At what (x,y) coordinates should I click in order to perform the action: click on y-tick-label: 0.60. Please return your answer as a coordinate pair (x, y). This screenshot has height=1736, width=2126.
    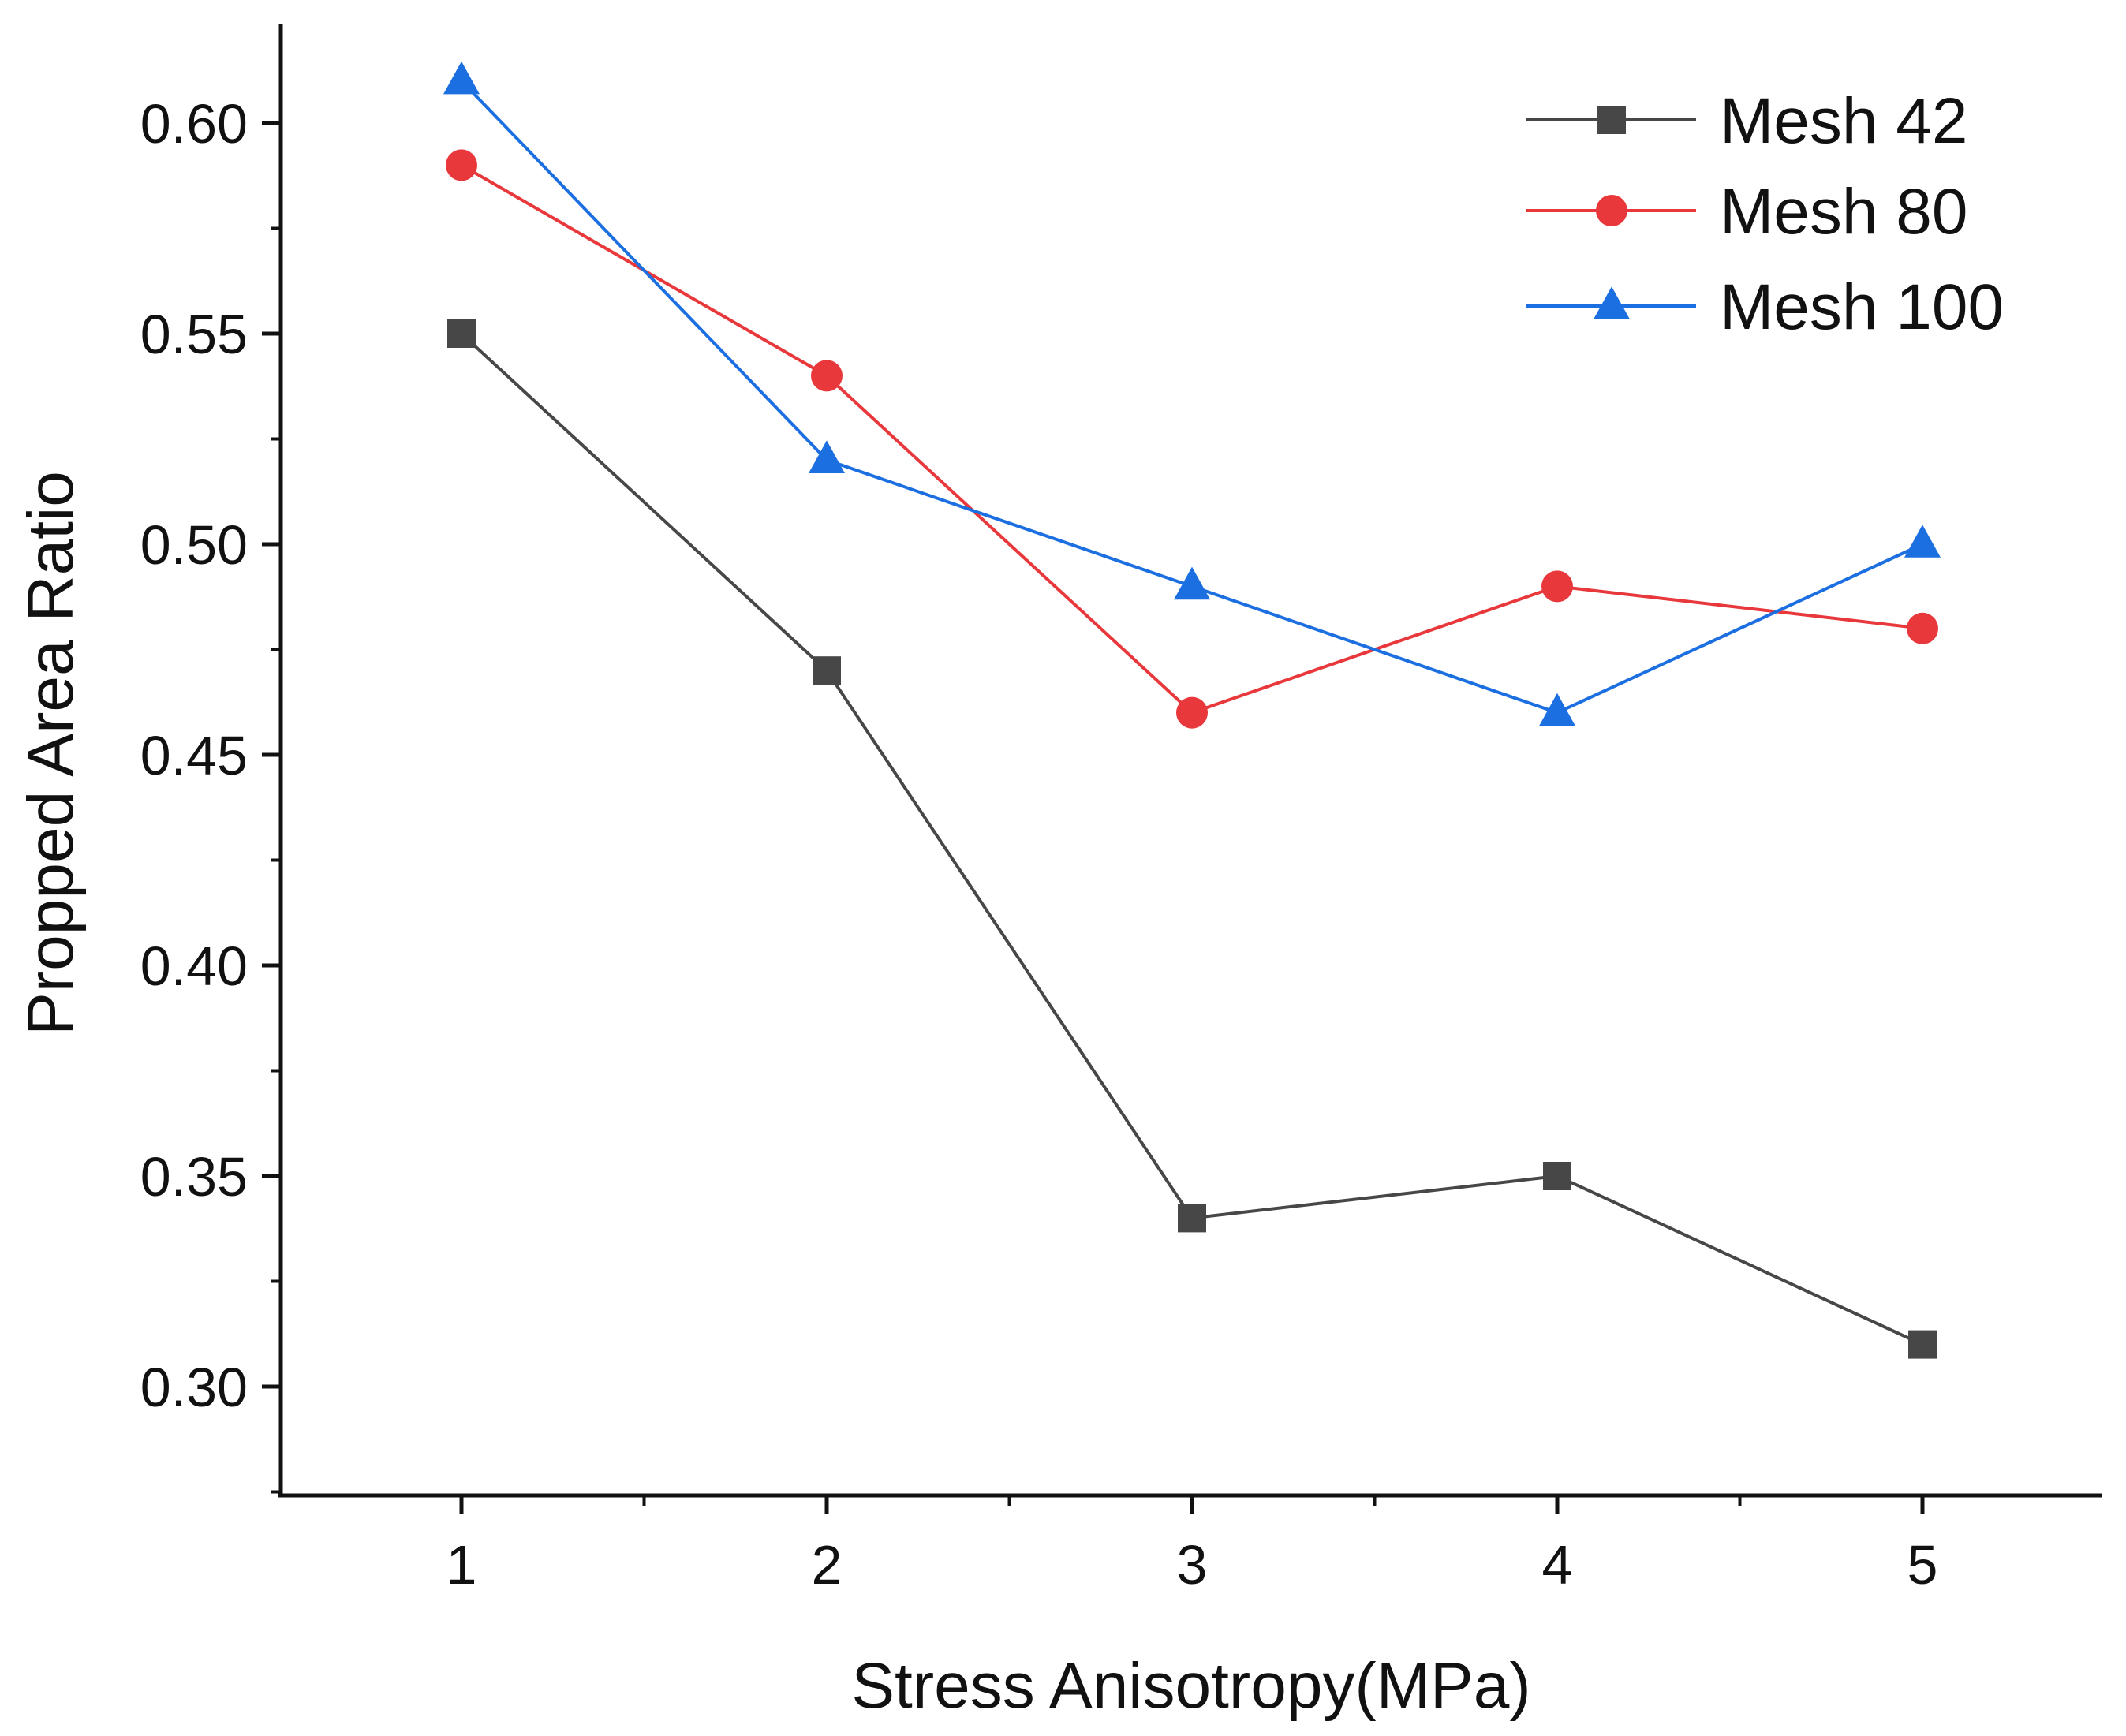
    Looking at the image, I should click on (194, 124).